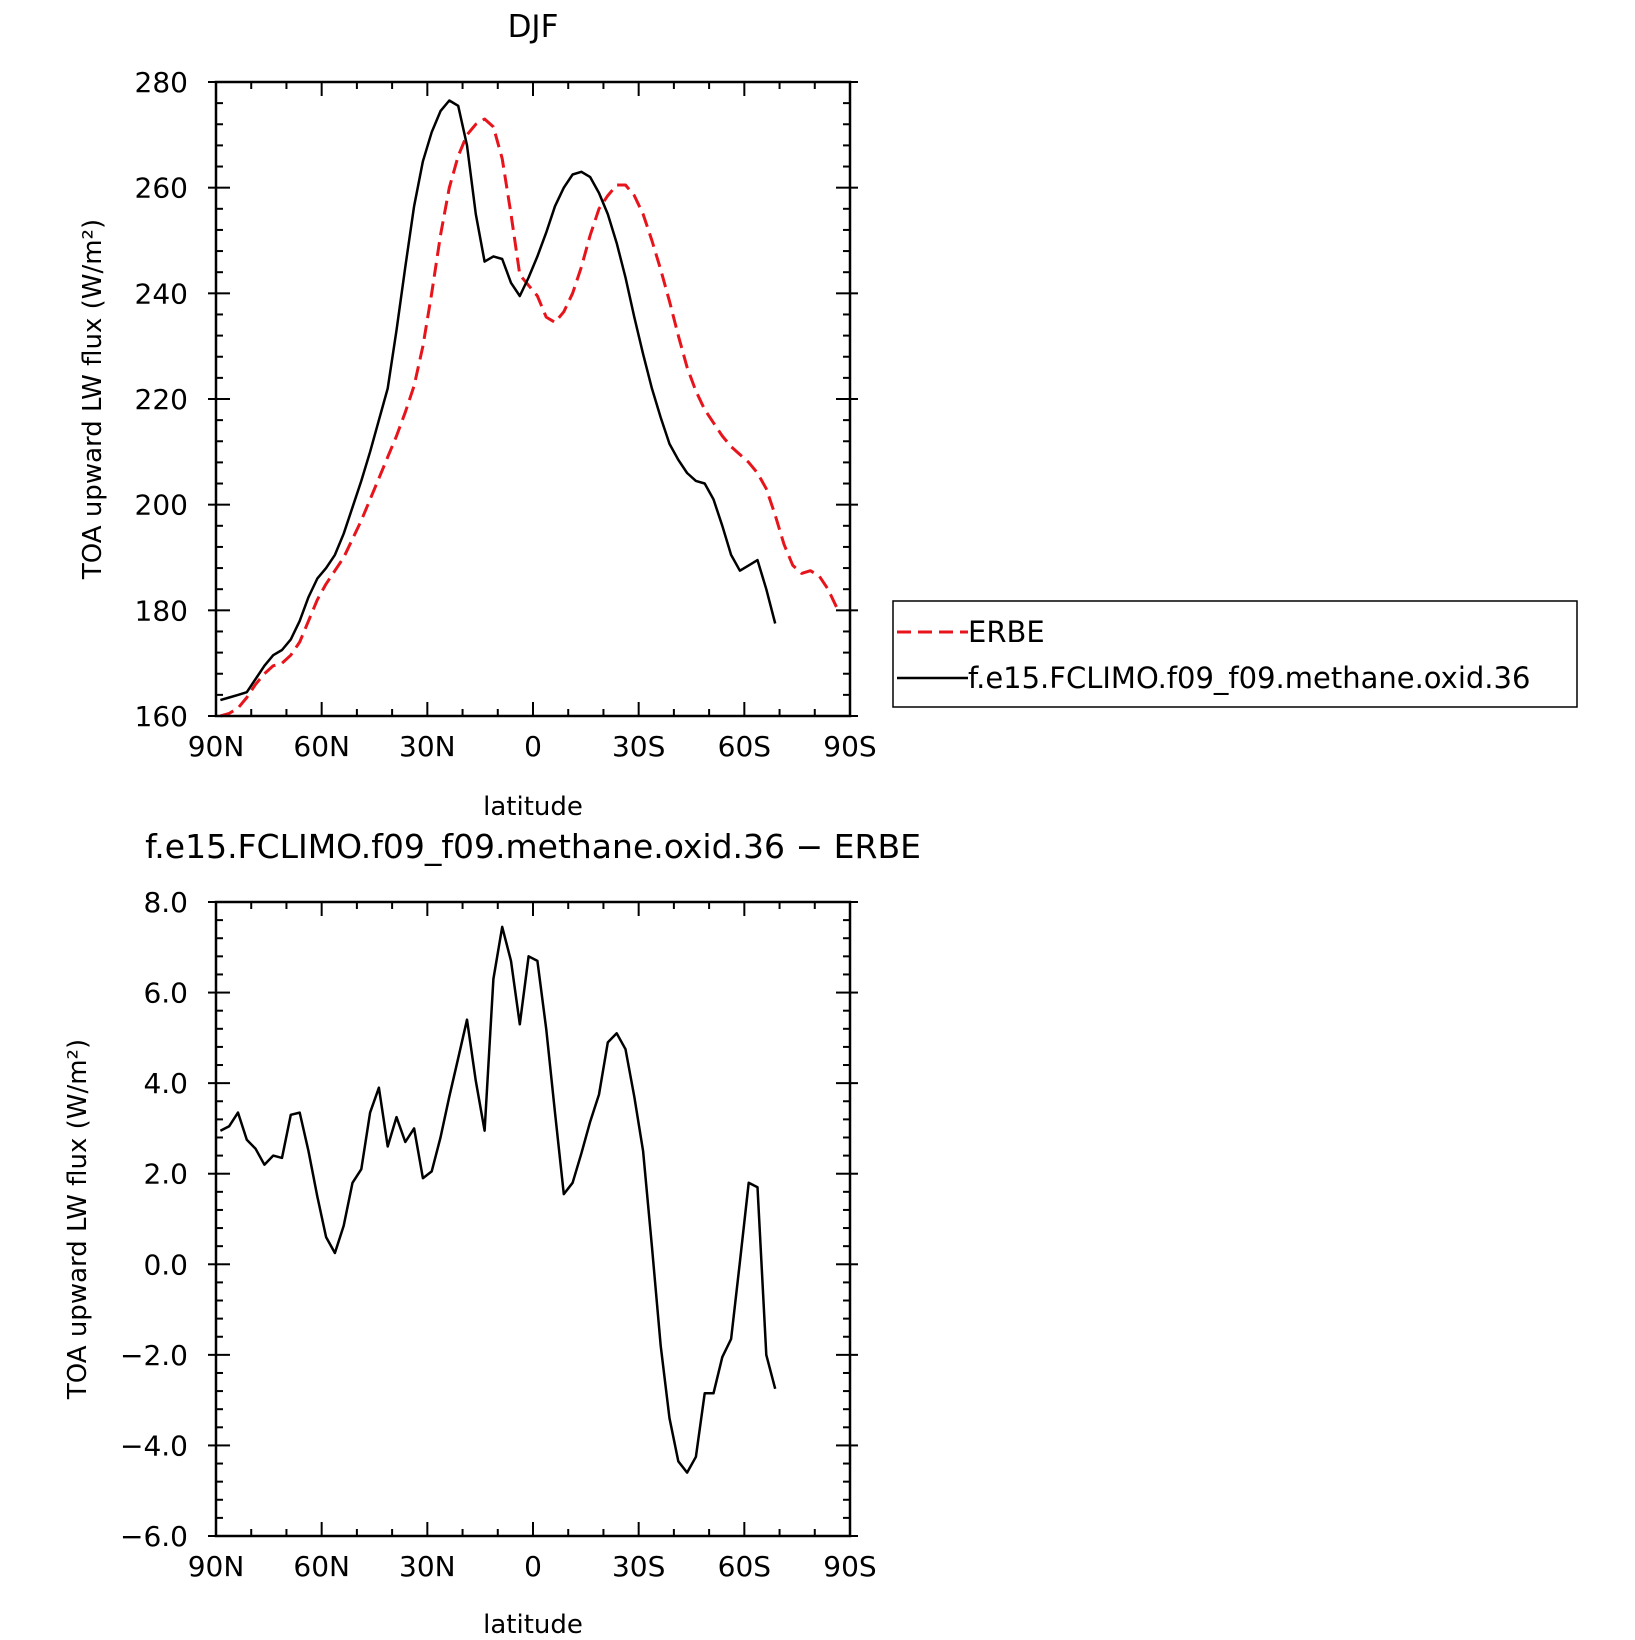 This screenshot has width=1635, height=1640. Describe the element at coordinates (165, 1264) in the screenshot. I see `y-tick-label: 0.0` at that location.